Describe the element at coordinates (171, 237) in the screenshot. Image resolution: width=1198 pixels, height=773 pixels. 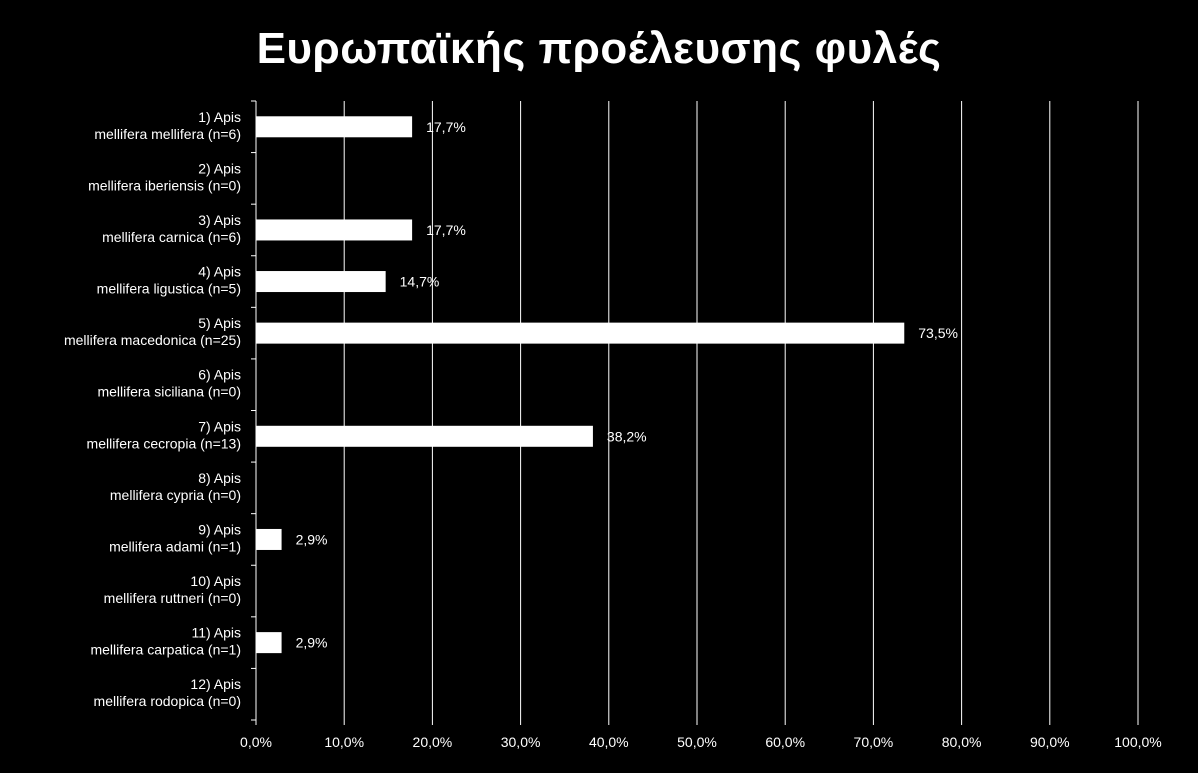
I see `category-label-line: mellifera carnica (n=6)` at that location.